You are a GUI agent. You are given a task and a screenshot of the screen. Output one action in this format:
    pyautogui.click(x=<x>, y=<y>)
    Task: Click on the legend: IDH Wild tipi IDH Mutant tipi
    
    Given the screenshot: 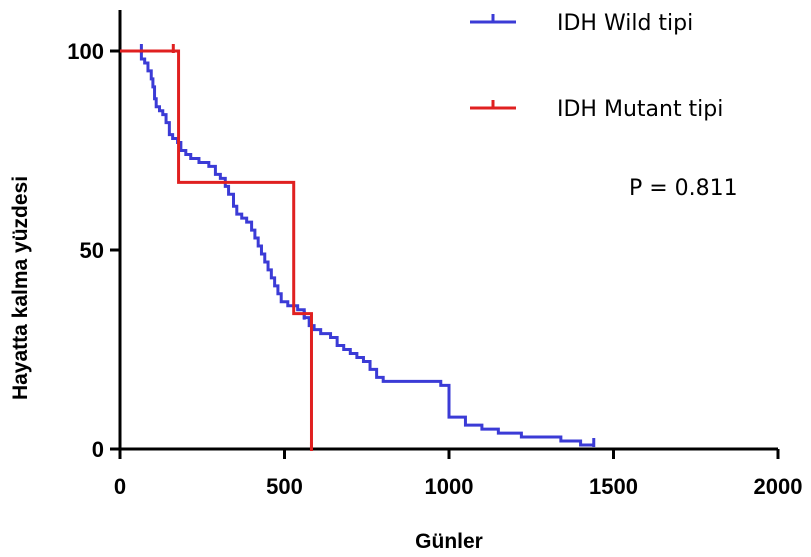 What is the action you would take?
    pyautogui.click(x=596, y=66)
    